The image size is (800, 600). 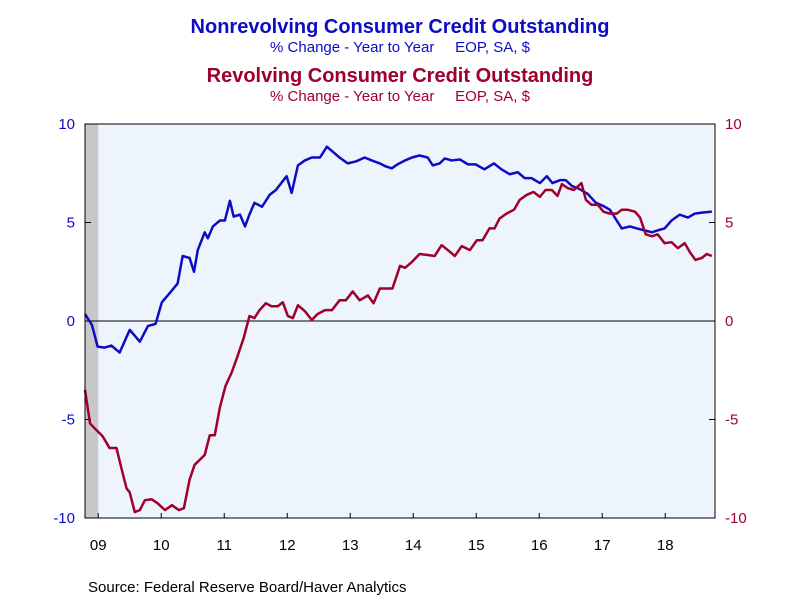 What do you see at coordinates (71, 223) in the screenshot?
I see `y-tick-label: 5` at bounding box center [71, 223].